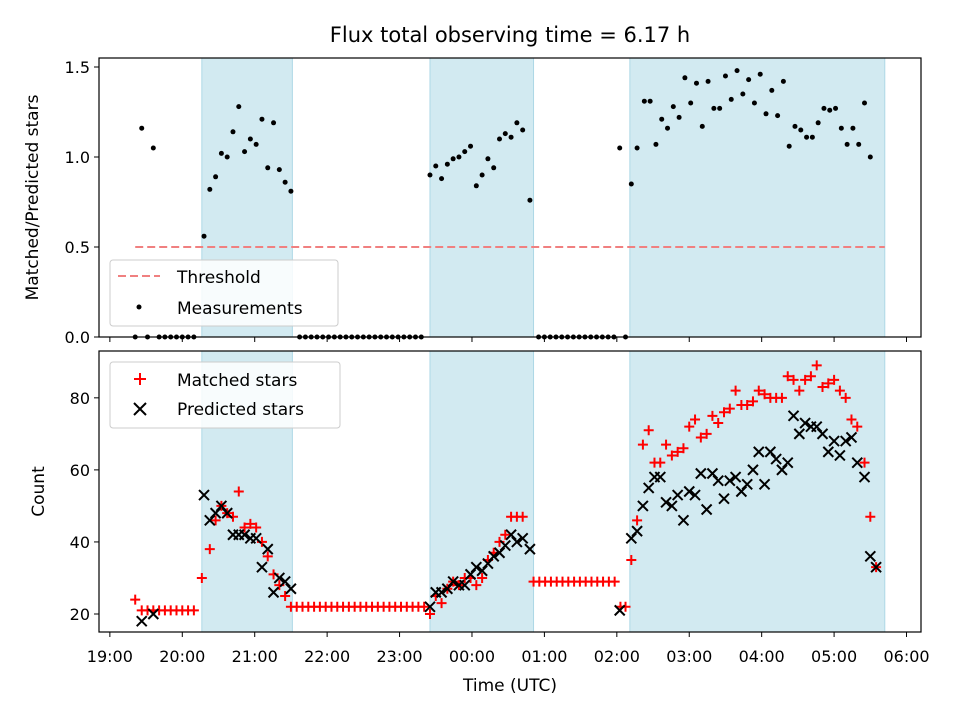  What do you see at coordinates (140, 409) in the screenshot?
I see `legend-predicted-swatch` at bounding box center [140, 409].